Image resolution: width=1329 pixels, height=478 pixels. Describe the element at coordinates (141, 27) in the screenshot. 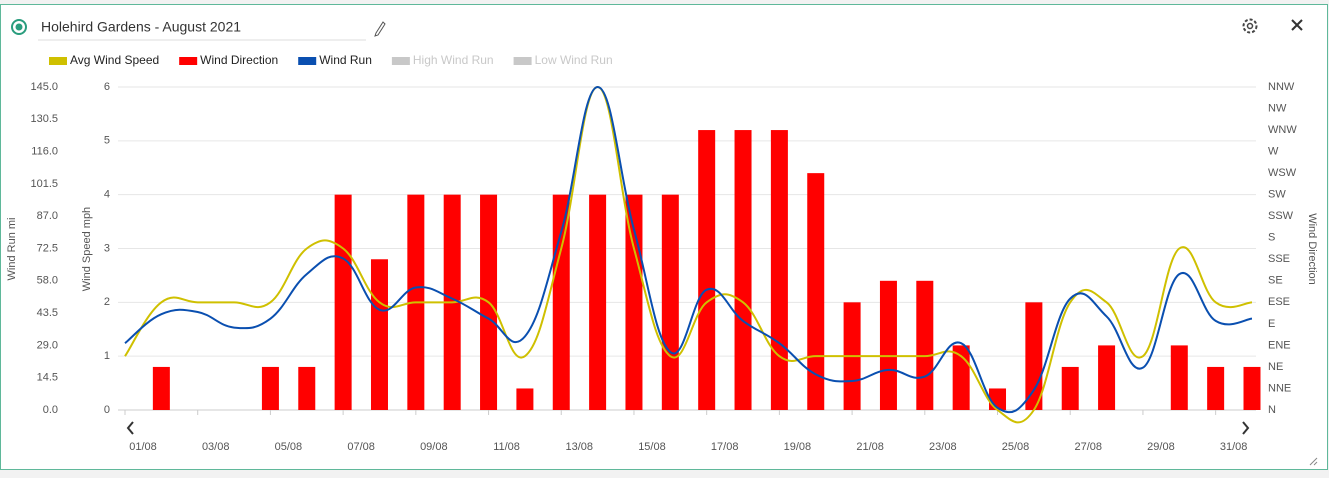

I see `widget-title: Holehird Gardens - August 2021` at that location.